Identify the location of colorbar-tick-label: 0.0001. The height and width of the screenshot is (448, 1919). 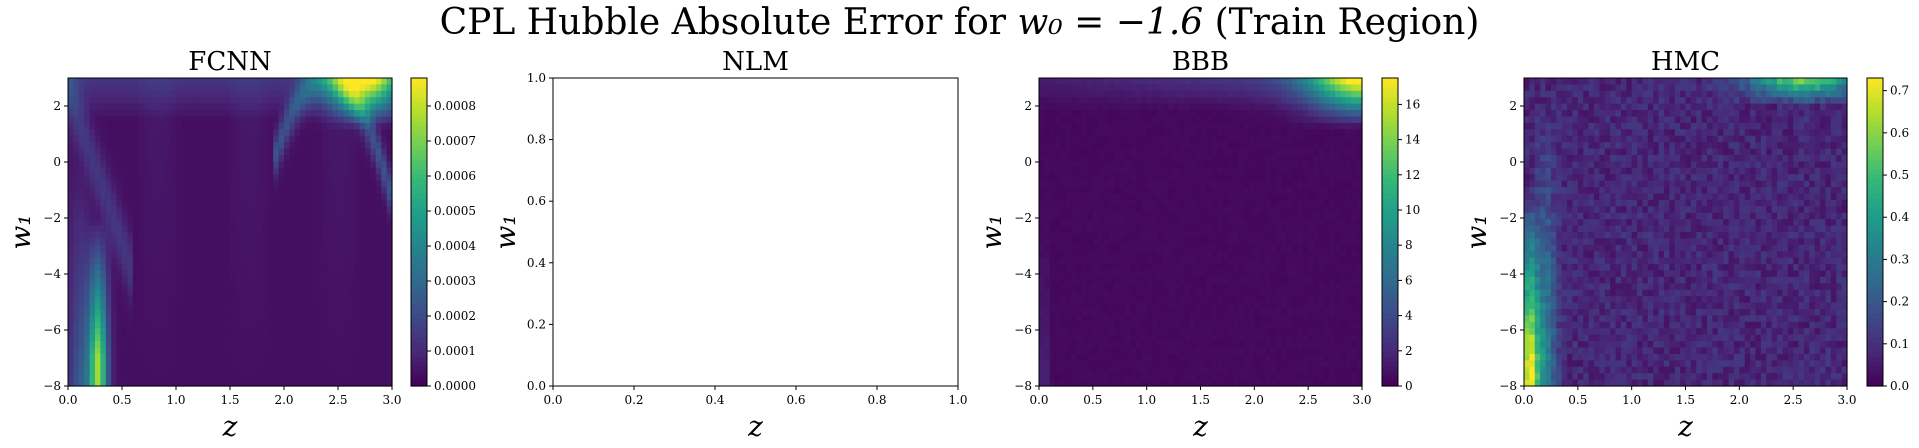
(455, 351).